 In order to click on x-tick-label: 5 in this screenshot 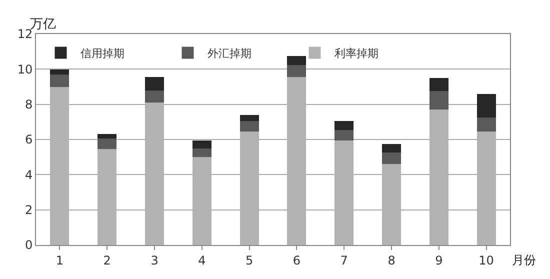, I will do `click(249, 260)`.